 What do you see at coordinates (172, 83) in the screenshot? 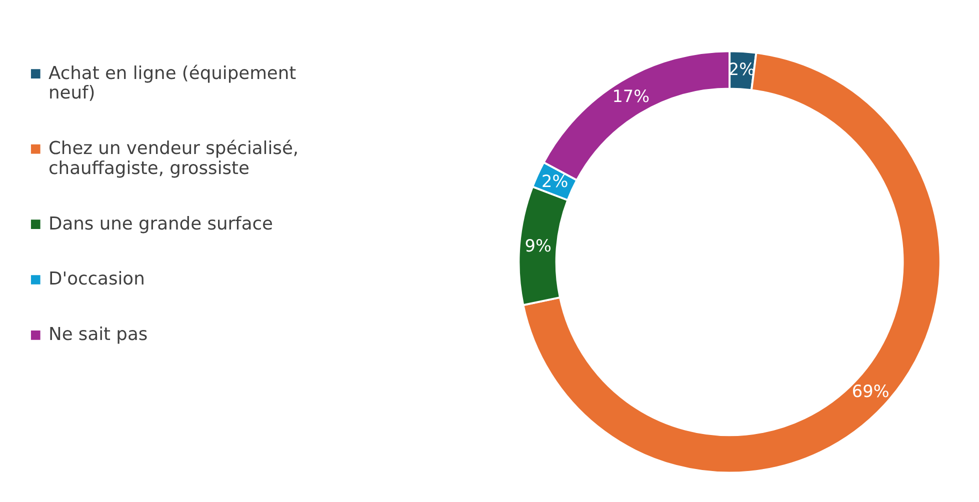
I see `legend-label: Achat en ligne (équipement neuf)` at bounding box center [172, 83].